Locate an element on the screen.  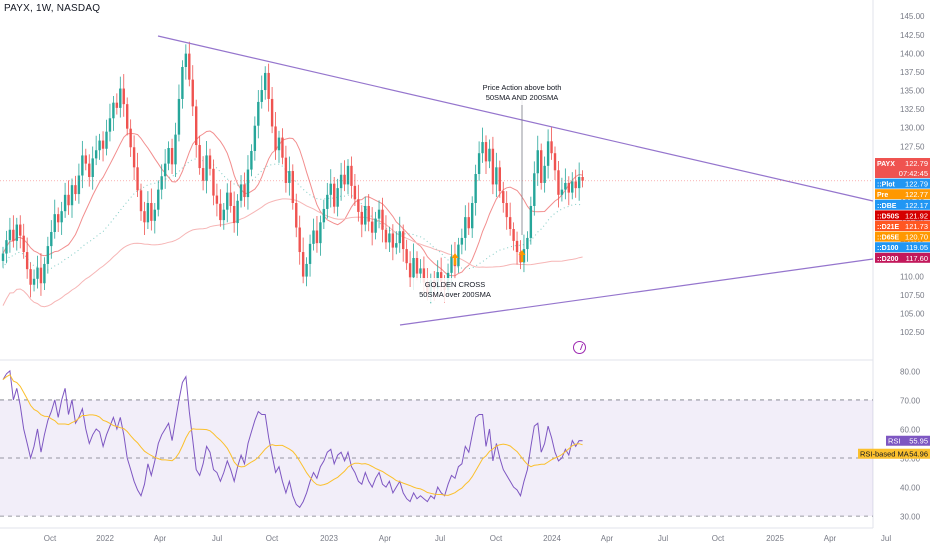
price-label-value: 117.60 is located at coordinates (917, 258).